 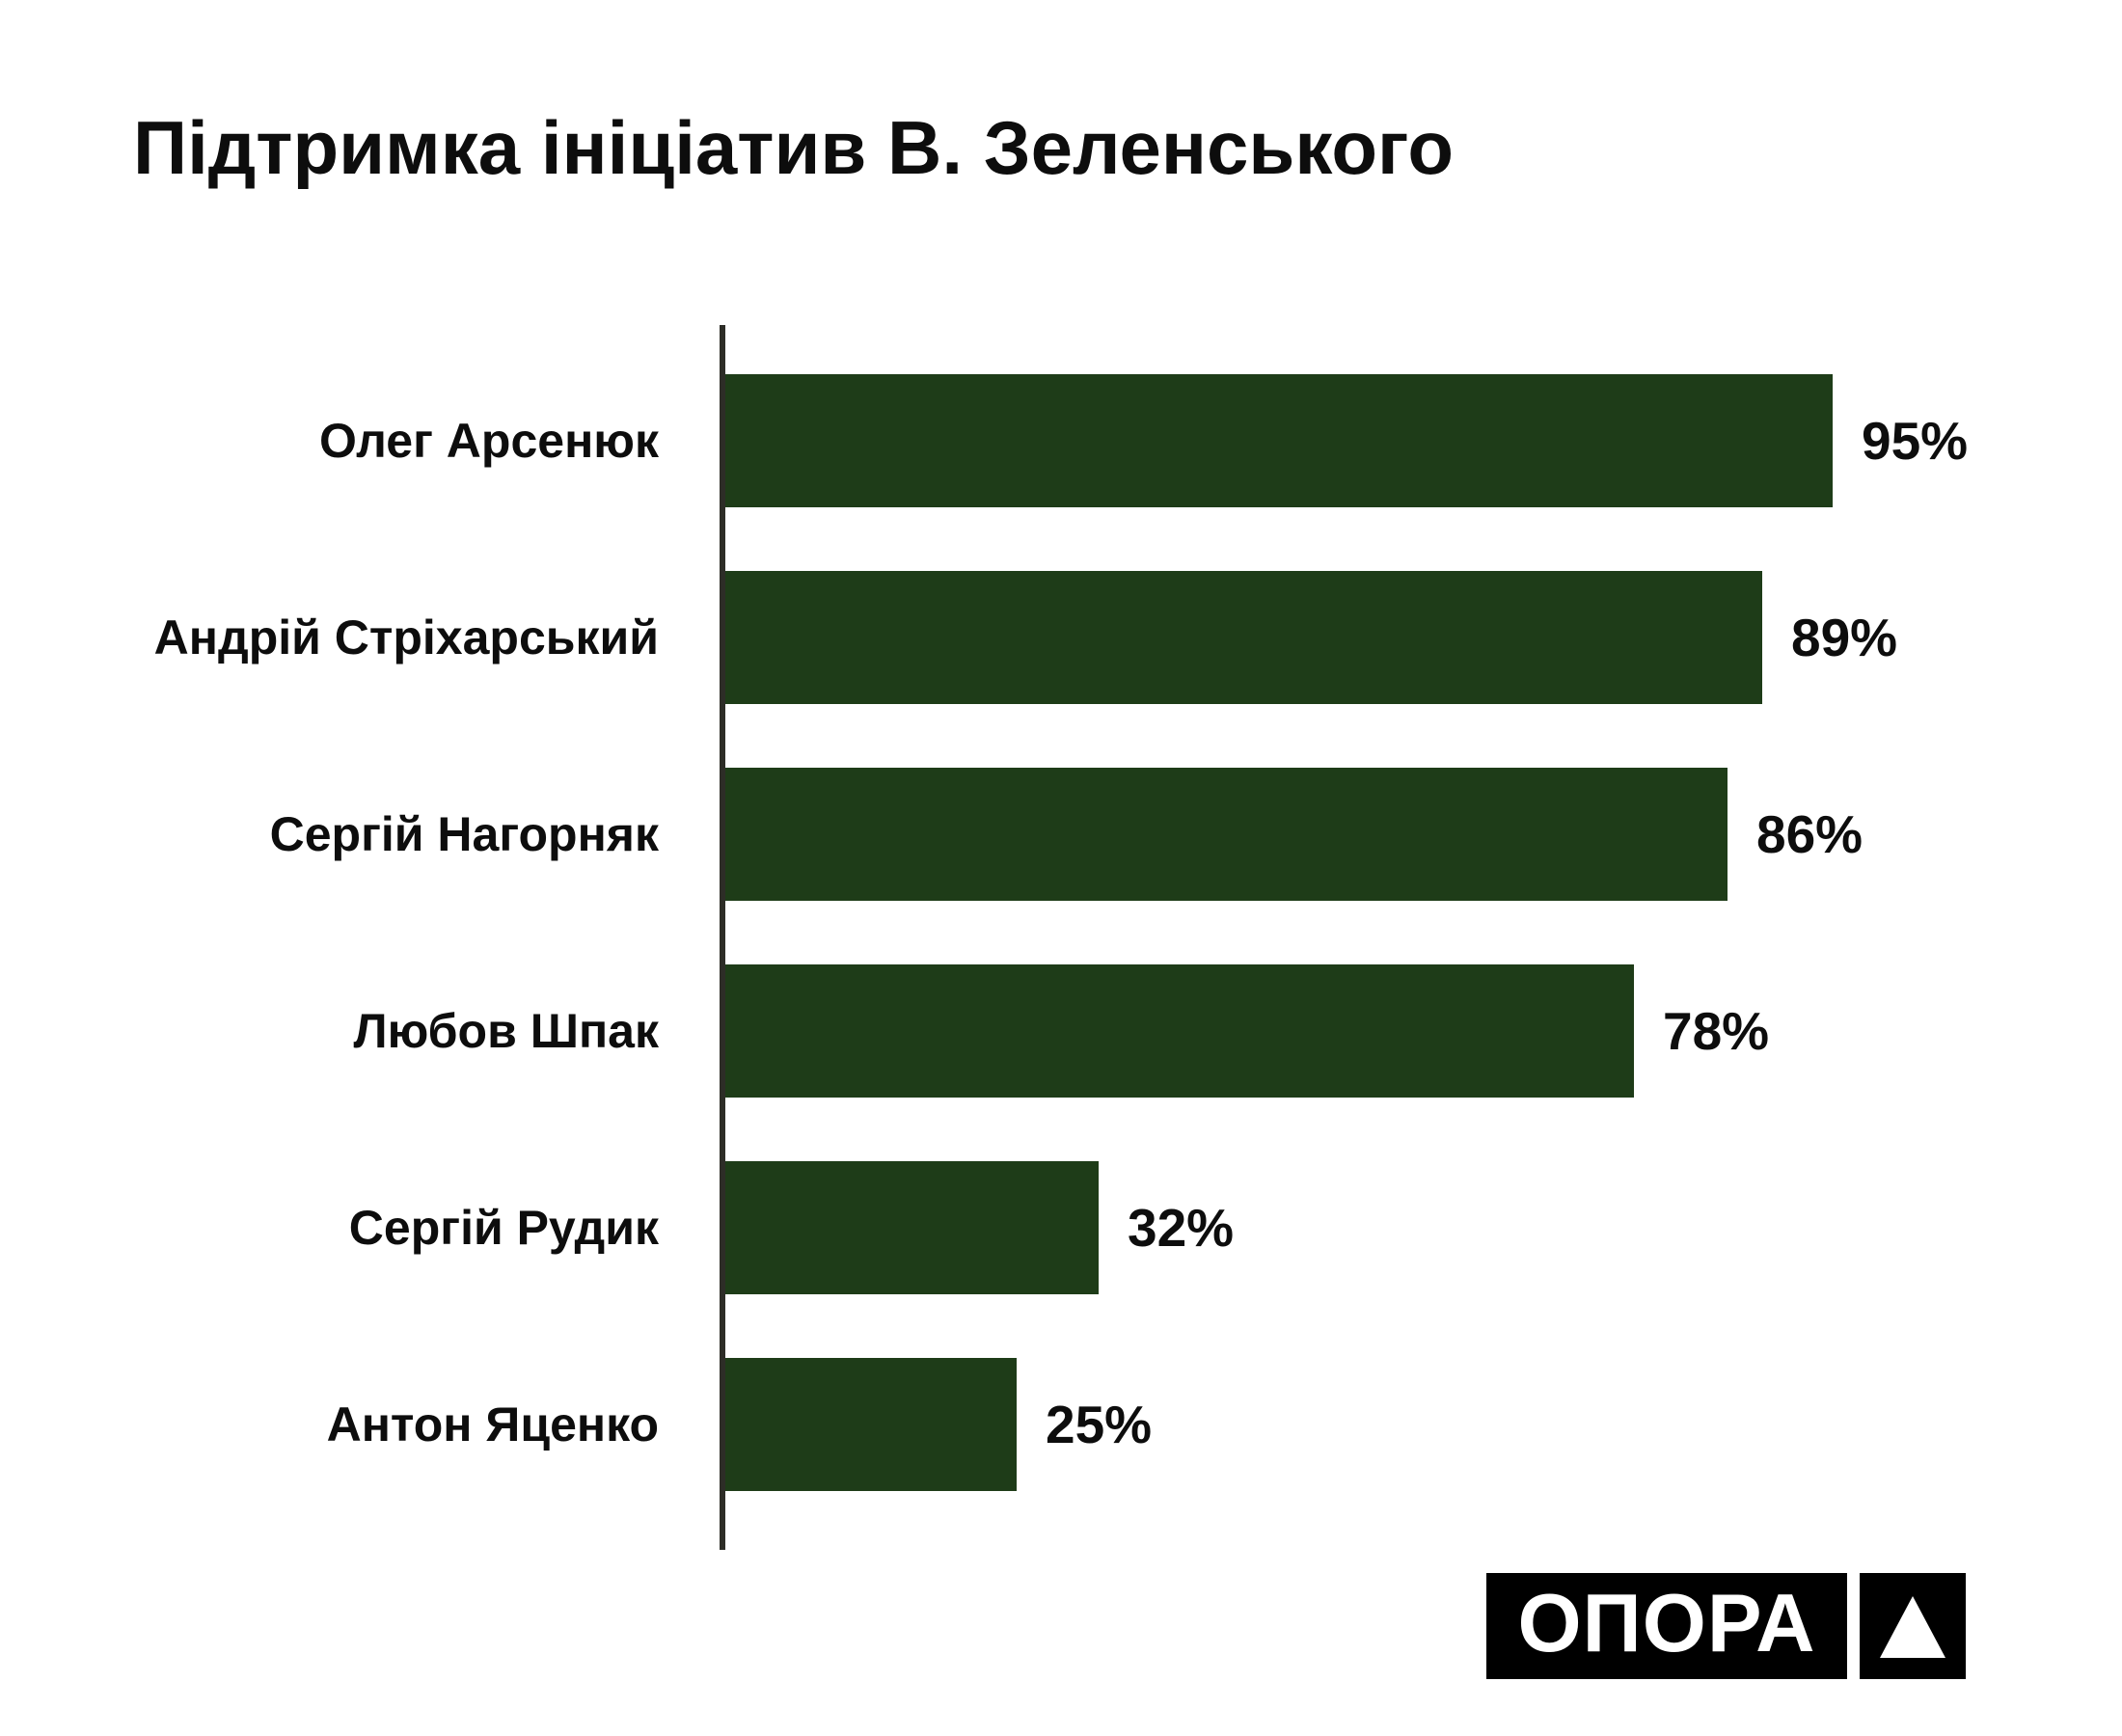 I want to click on opora-logo: ОПОРА, so click(x=1726, y=1626).